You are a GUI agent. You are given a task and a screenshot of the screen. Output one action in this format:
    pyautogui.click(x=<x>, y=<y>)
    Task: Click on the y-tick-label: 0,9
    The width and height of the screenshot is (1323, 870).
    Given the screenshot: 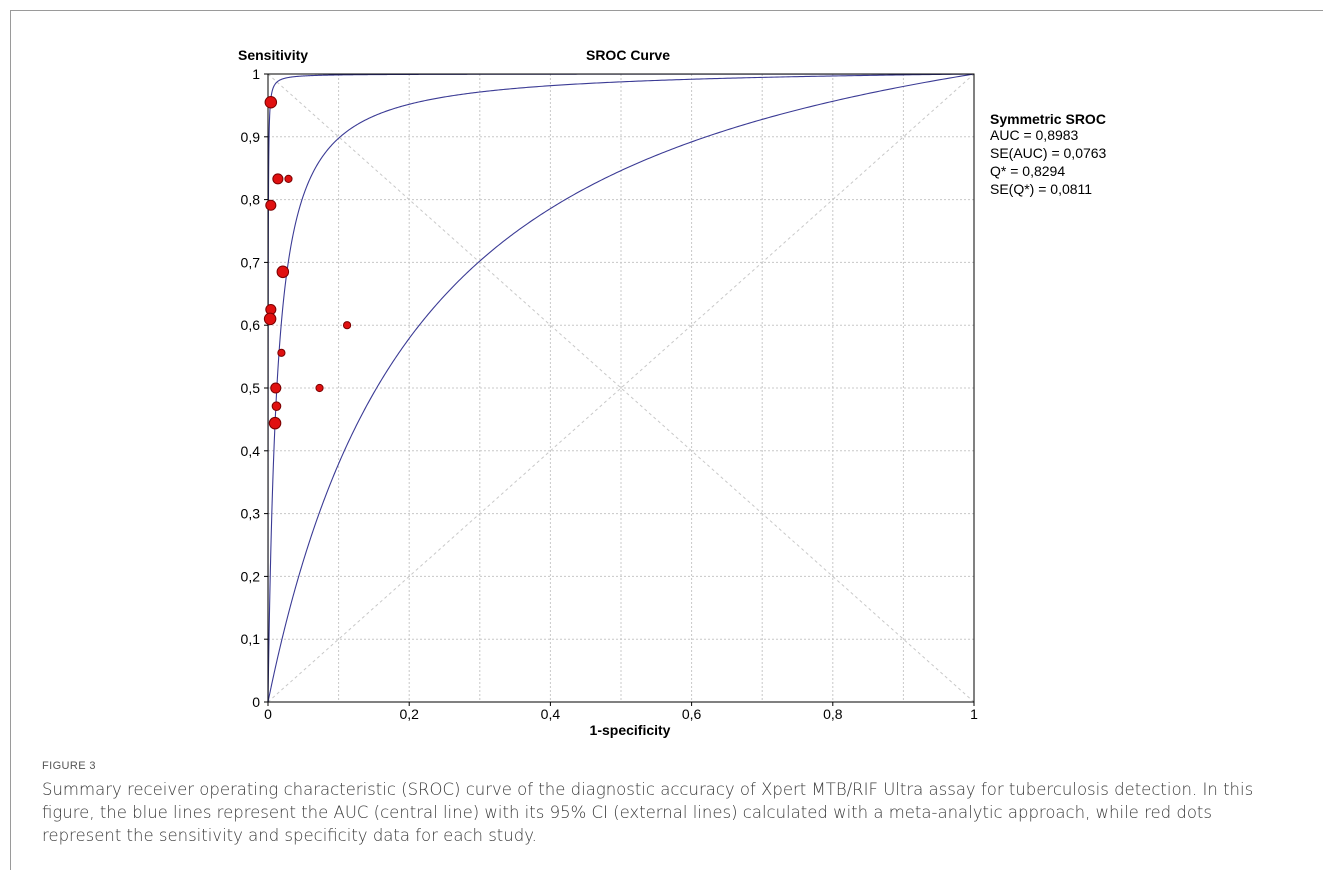 What is the action you would take?
    pyautogui.click(x=251, y=137)
    